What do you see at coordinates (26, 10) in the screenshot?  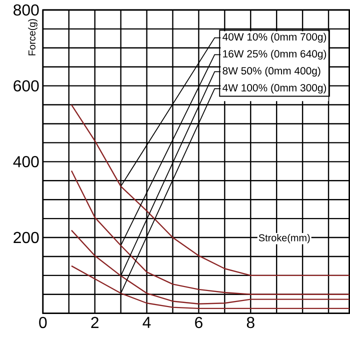 I see `y-tick-label: 800` at bounding box center [26, 10].